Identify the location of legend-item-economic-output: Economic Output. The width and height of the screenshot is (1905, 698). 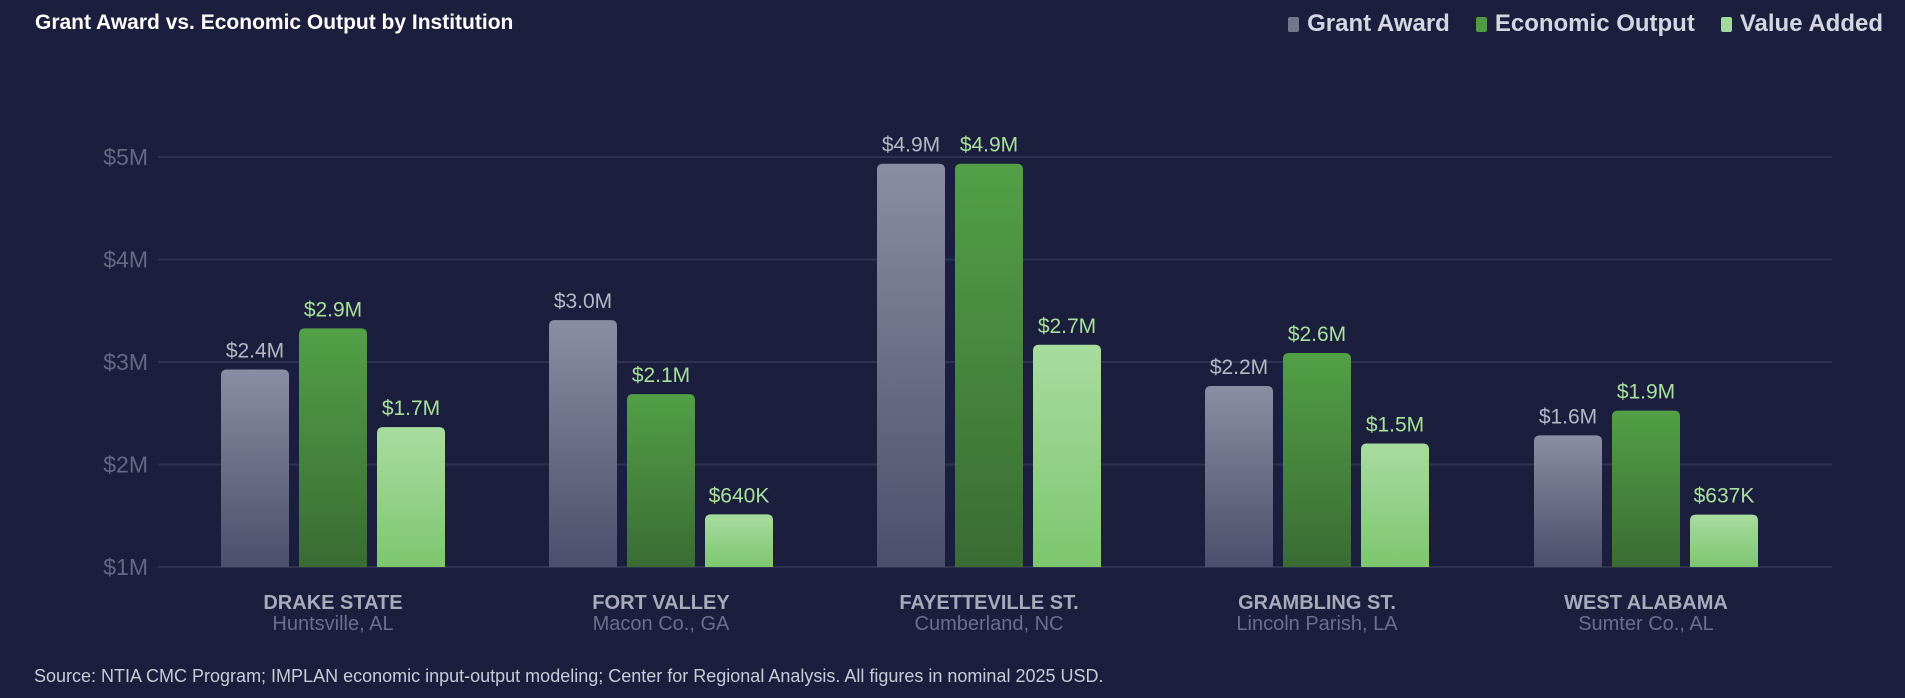
(1585, 24).